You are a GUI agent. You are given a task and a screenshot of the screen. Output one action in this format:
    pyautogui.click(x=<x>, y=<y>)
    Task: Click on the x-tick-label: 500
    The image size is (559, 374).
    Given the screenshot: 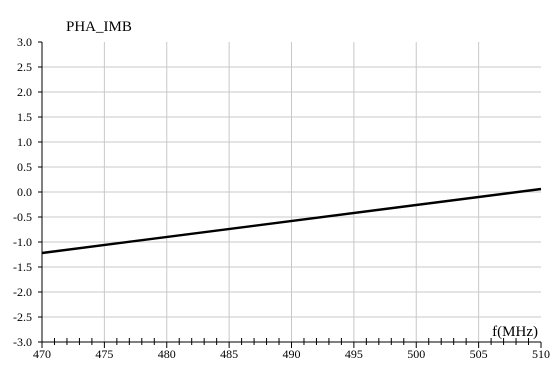 What is the action you would take?
    pyautogui.click(x=416, y=354)
    